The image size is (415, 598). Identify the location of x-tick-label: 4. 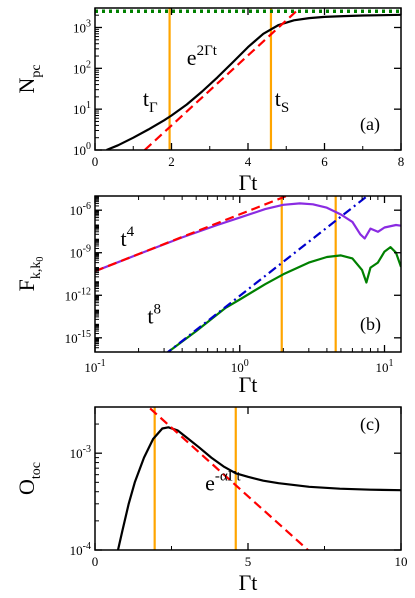
(248, 161).